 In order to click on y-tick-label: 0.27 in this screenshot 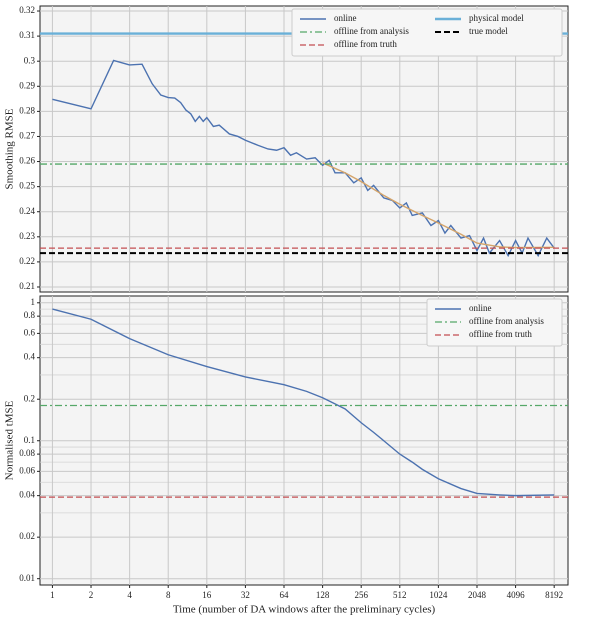, I will do `click(27, 136)`.